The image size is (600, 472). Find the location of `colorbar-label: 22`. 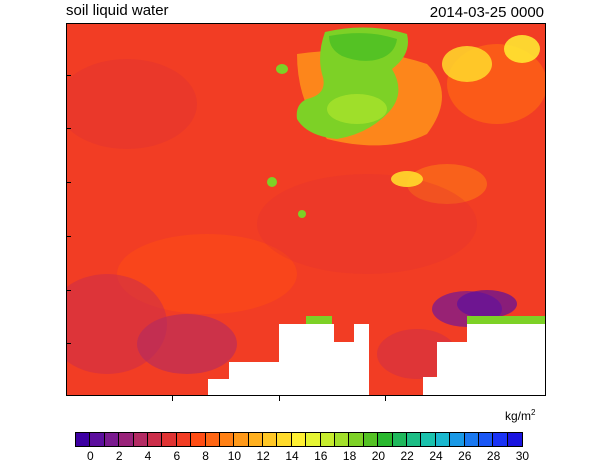

colorbar-label: 22 is located at coordinates (407, 456).